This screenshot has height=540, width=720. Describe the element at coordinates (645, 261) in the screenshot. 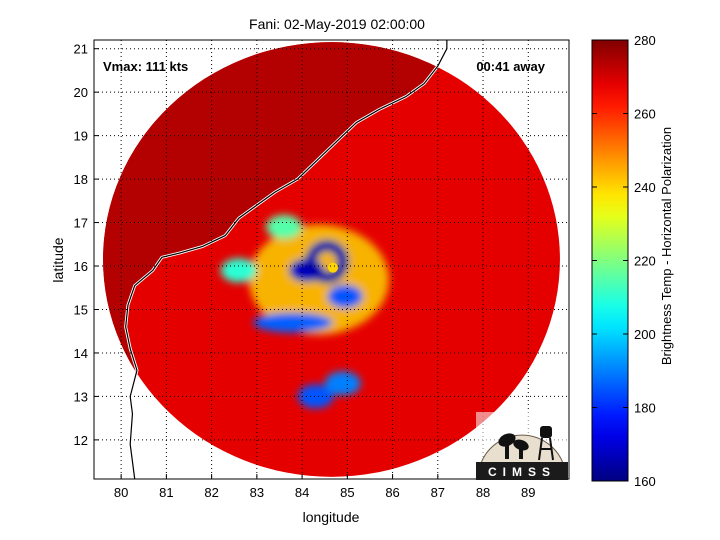

I see `colorbar-tick-label: 220` at that location.